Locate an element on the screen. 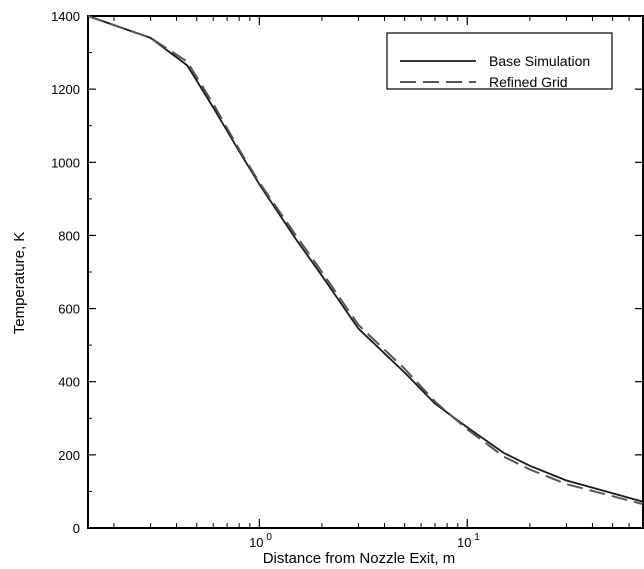  legend-label-refined-grid: Refined Grid is located at coordinates (528, 82).